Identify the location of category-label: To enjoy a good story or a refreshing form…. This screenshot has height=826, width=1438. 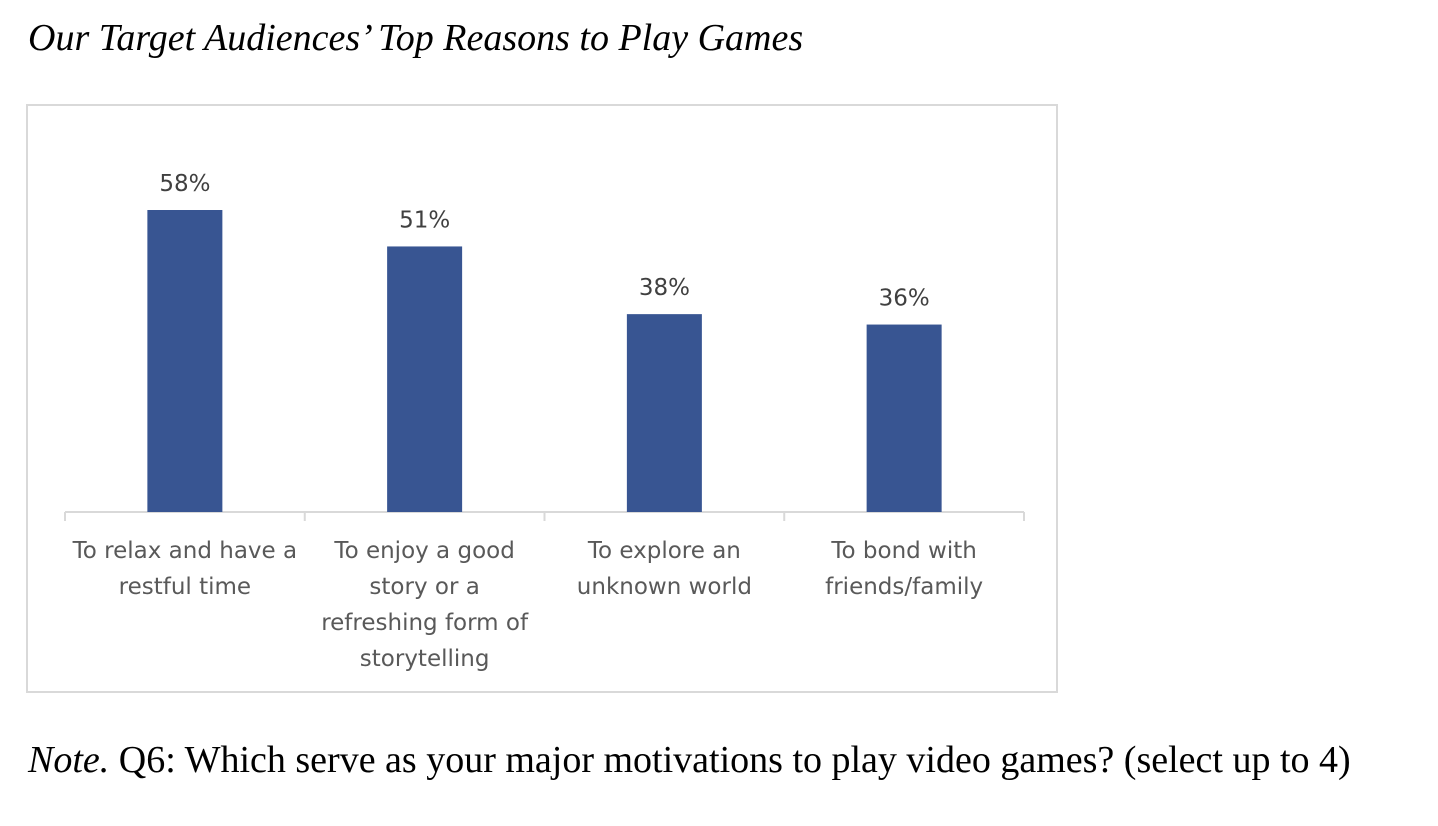
(425, 605).